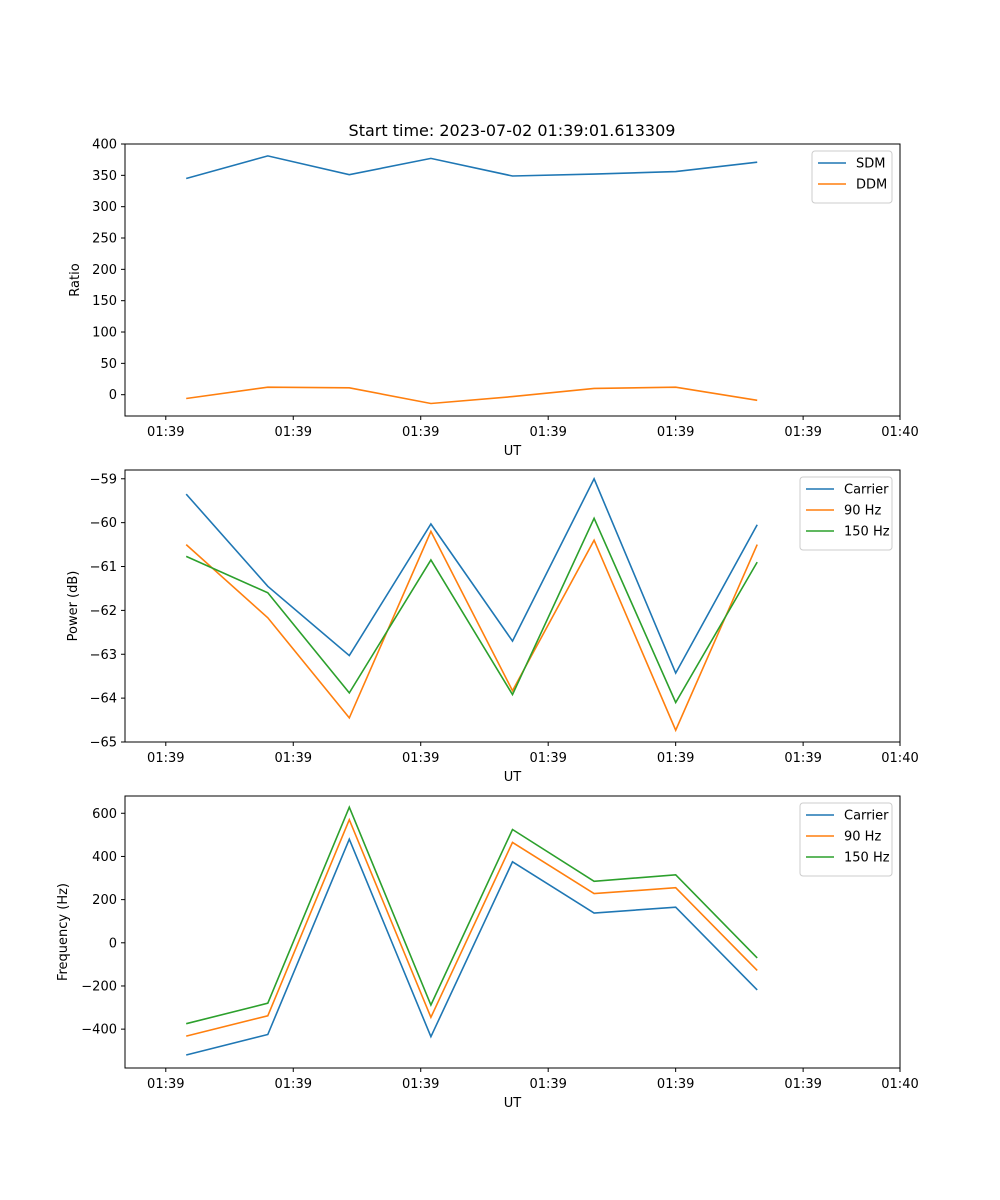 The image size is (1000, 1200). What do you see at coordinates (103, 699) in the screenshot?
I see `y-tick-label: −64` at bounding box center [103, 699].